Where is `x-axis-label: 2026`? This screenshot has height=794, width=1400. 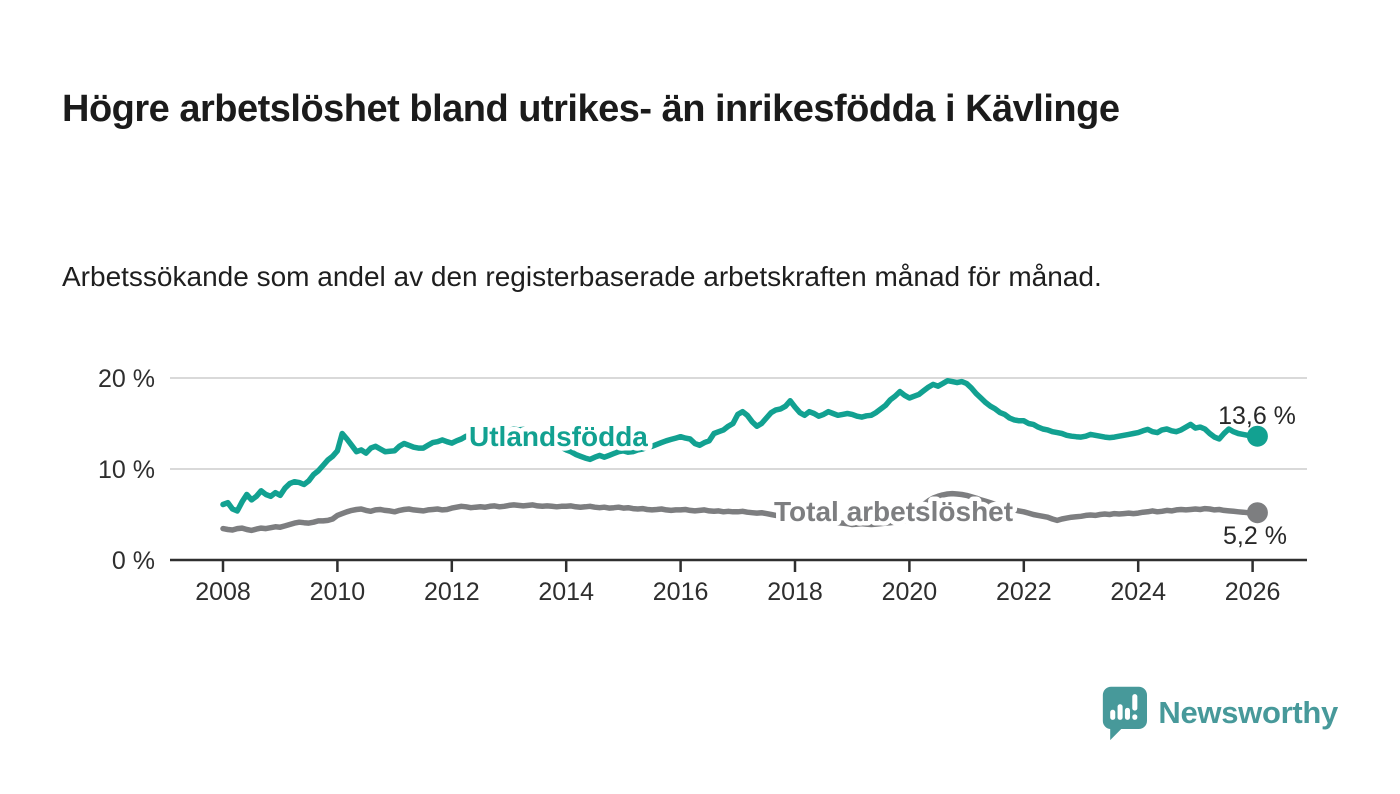
x-axis-label: 2026 is located at coordinates (1253, 592).